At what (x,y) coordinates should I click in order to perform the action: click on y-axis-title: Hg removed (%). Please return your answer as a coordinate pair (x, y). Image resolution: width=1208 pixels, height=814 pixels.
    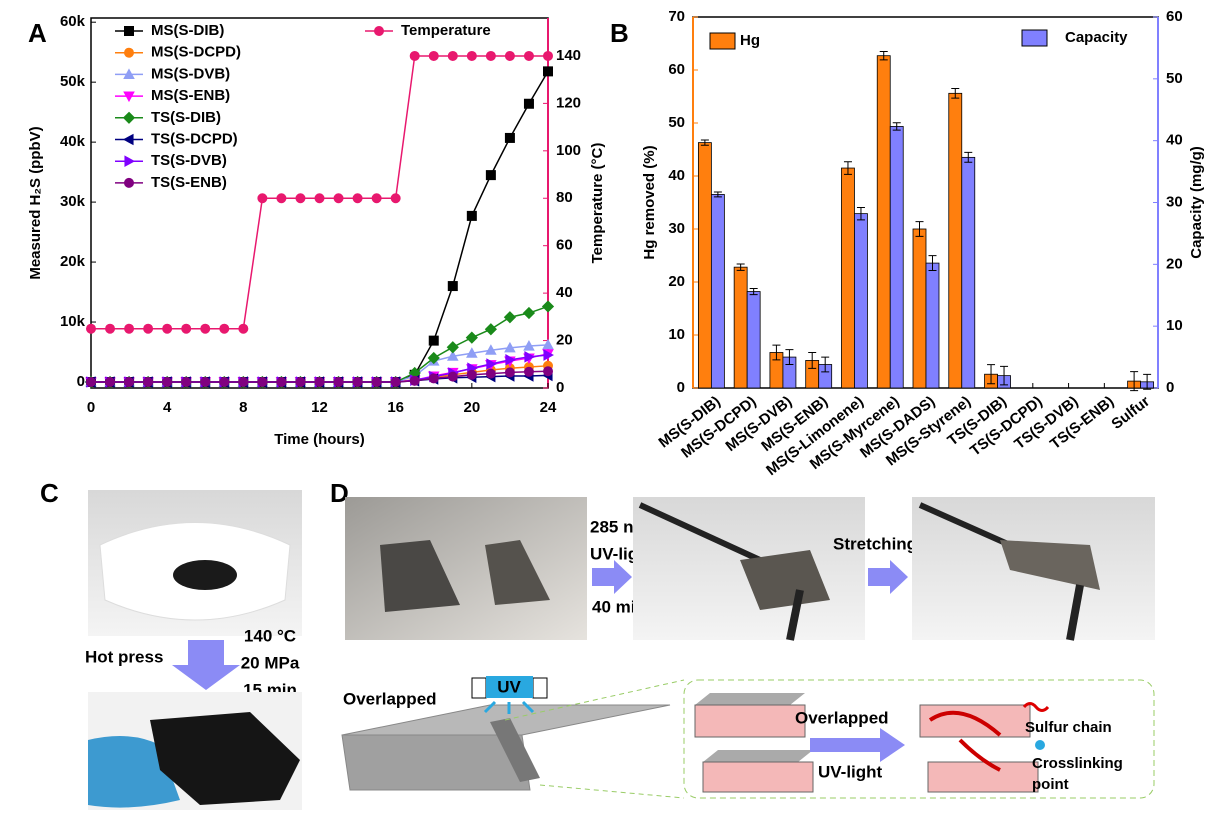
    Looking at the image, I should click on (649, 202).